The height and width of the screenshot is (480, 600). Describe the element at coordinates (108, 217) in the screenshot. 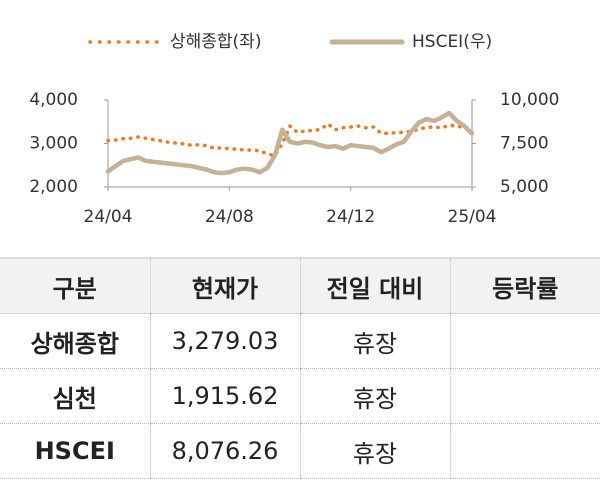

I see `x-tick-label: 24/04` at that location.